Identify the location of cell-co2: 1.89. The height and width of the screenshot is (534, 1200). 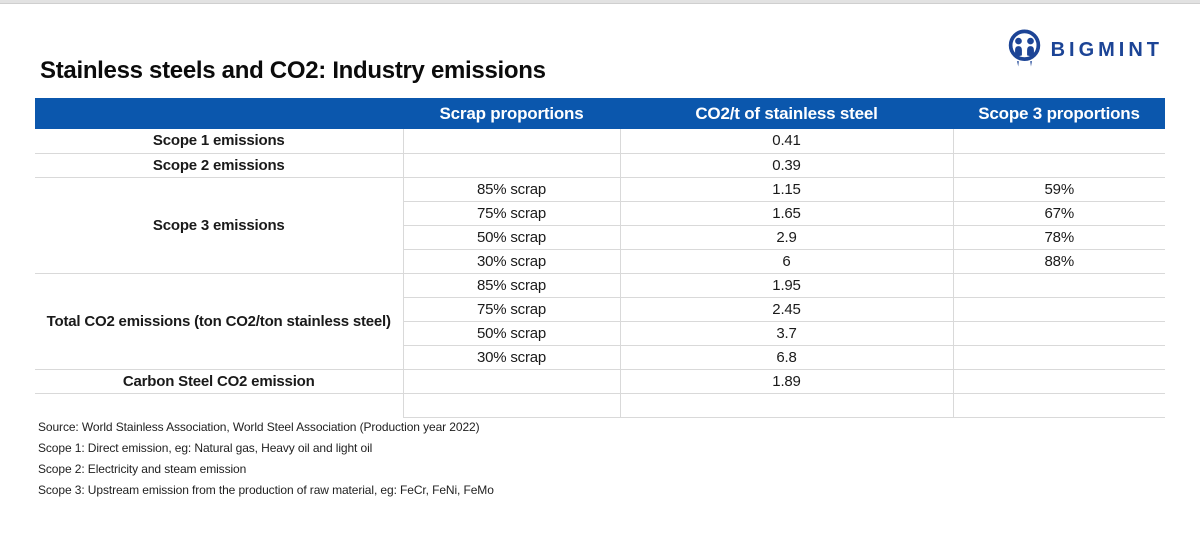
(787, 381).